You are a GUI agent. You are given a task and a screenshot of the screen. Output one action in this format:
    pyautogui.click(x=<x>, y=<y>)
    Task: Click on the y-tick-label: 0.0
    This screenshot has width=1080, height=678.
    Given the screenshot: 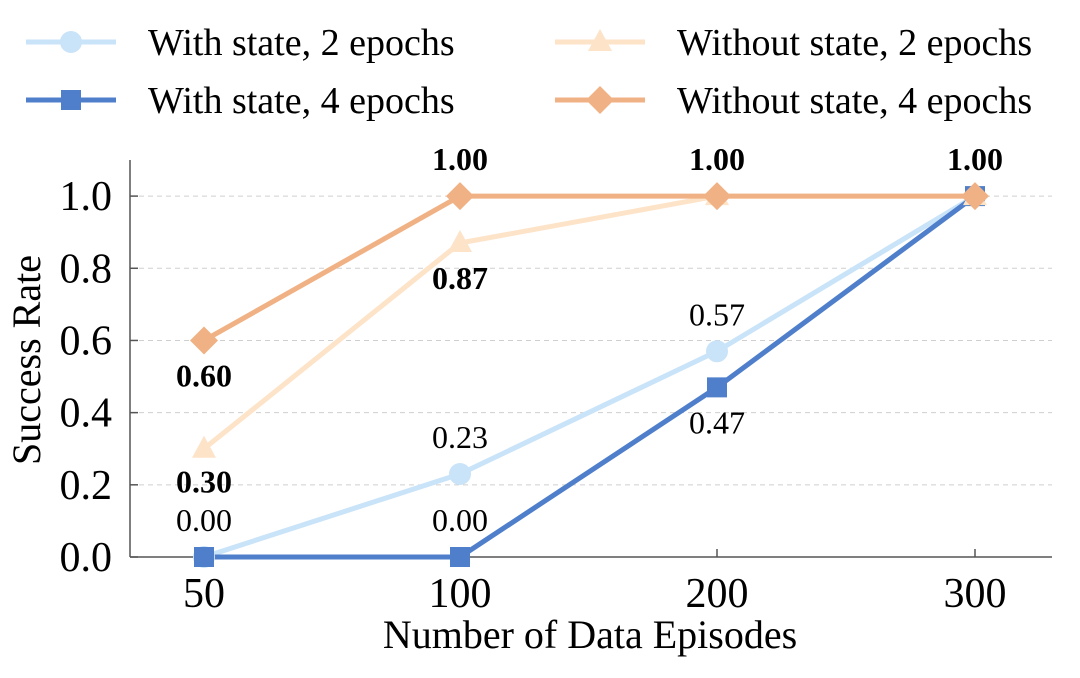 What is the action you would take?
    pyautogui.click(x=86, y=558)
    